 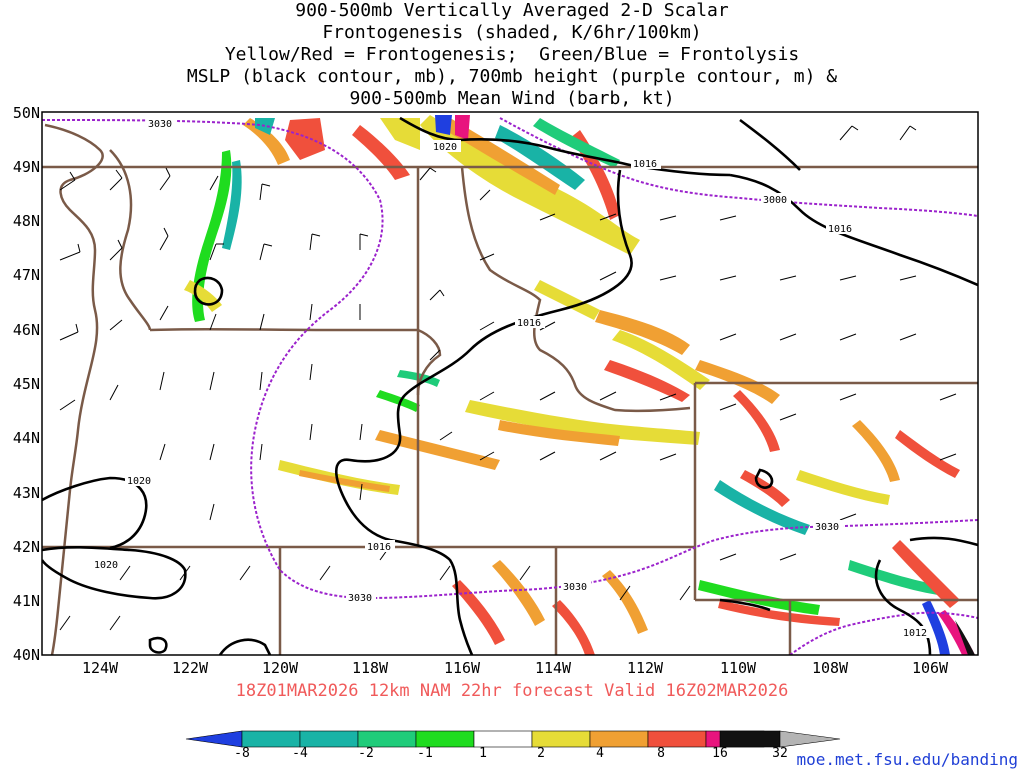 What do you see at coordinates (26, 167) in the screenshot?
I see `lat-label: 49N` at bounding box center [26, 167].